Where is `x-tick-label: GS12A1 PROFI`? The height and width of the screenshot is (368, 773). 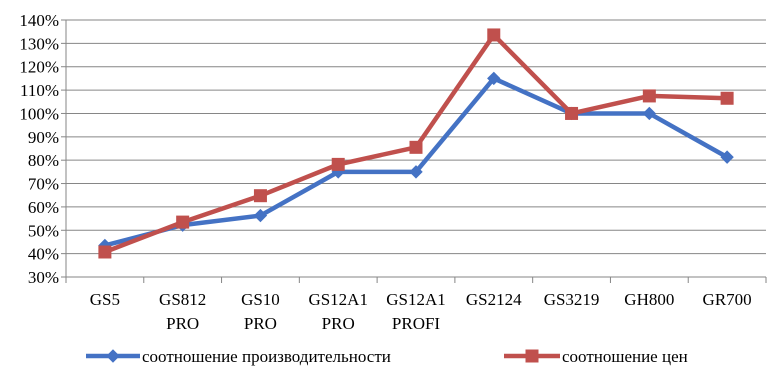
x-tick-label: GS12A1 PROFI is located at coordinates (416, 311).